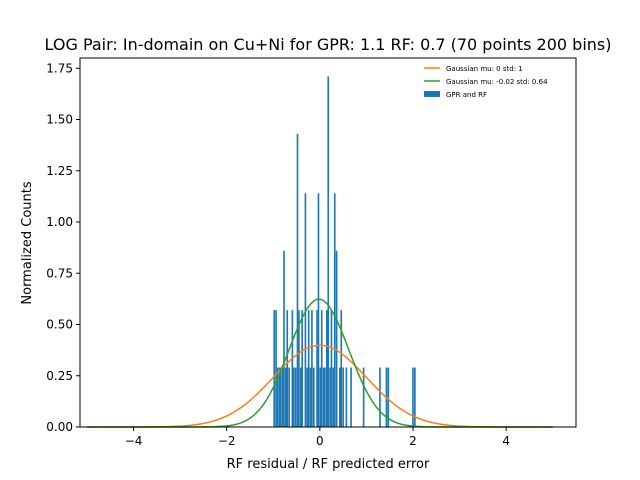 The height and width of the screenshot is (480, 640). I want to click on legend-swatch, so click(432, 94).